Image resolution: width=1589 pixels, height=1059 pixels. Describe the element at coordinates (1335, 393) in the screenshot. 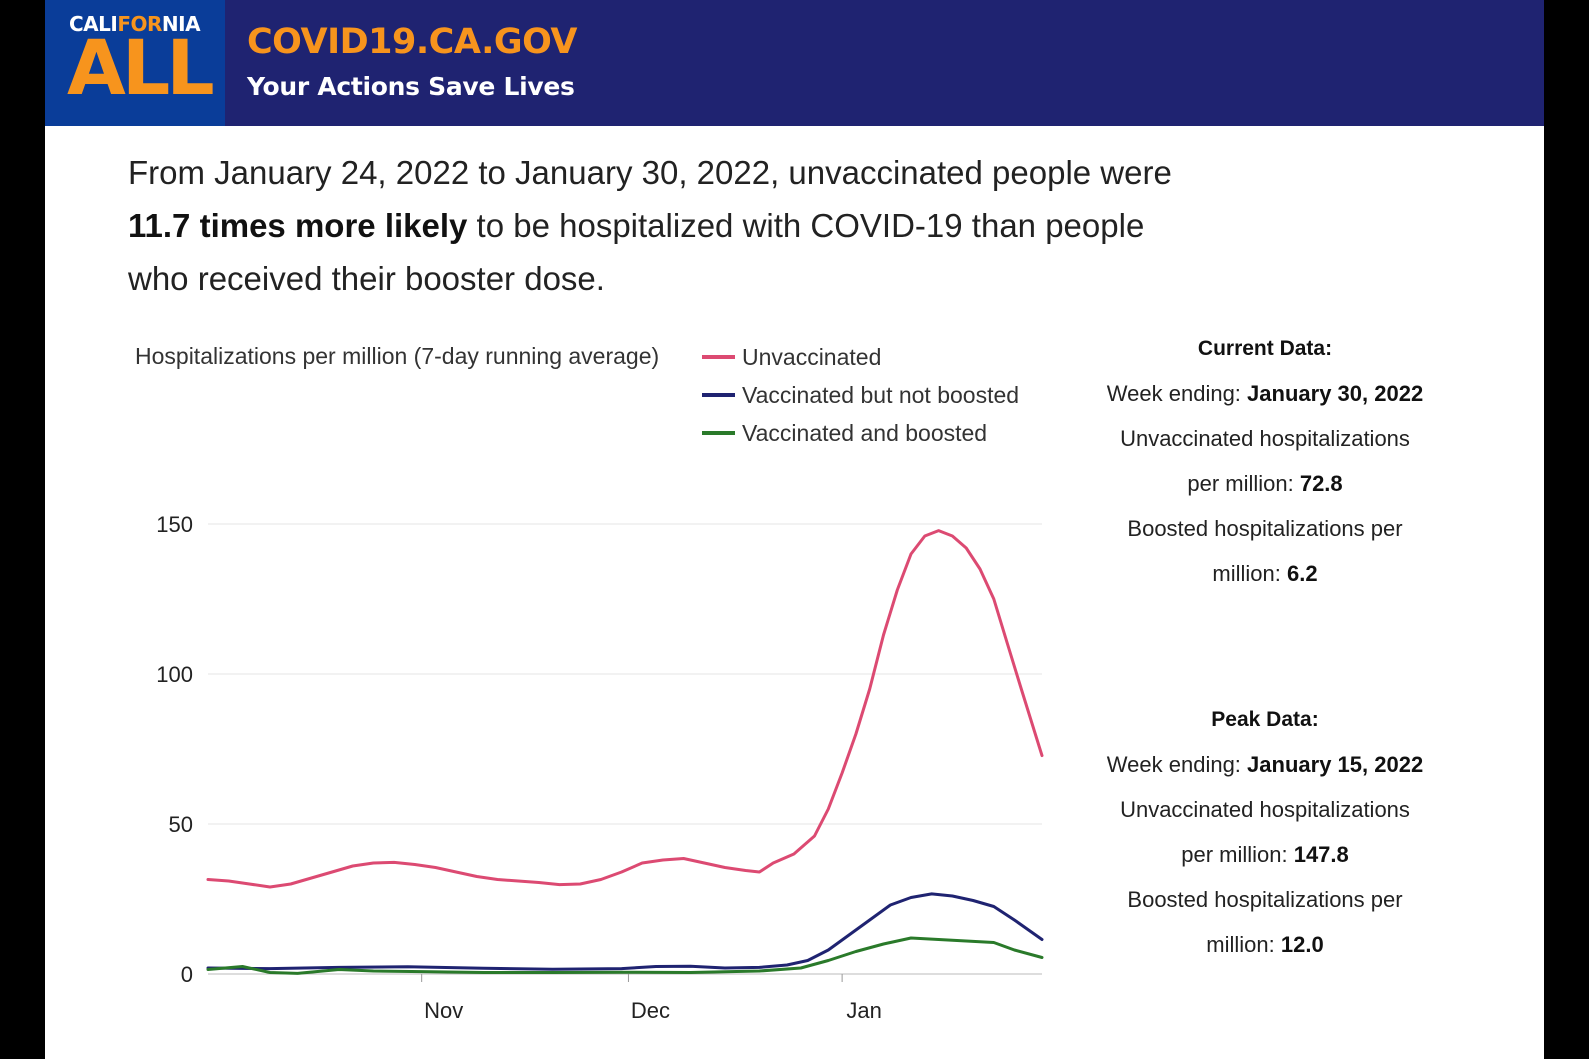

I see `current-week-value: January 30, 2022` at that location.